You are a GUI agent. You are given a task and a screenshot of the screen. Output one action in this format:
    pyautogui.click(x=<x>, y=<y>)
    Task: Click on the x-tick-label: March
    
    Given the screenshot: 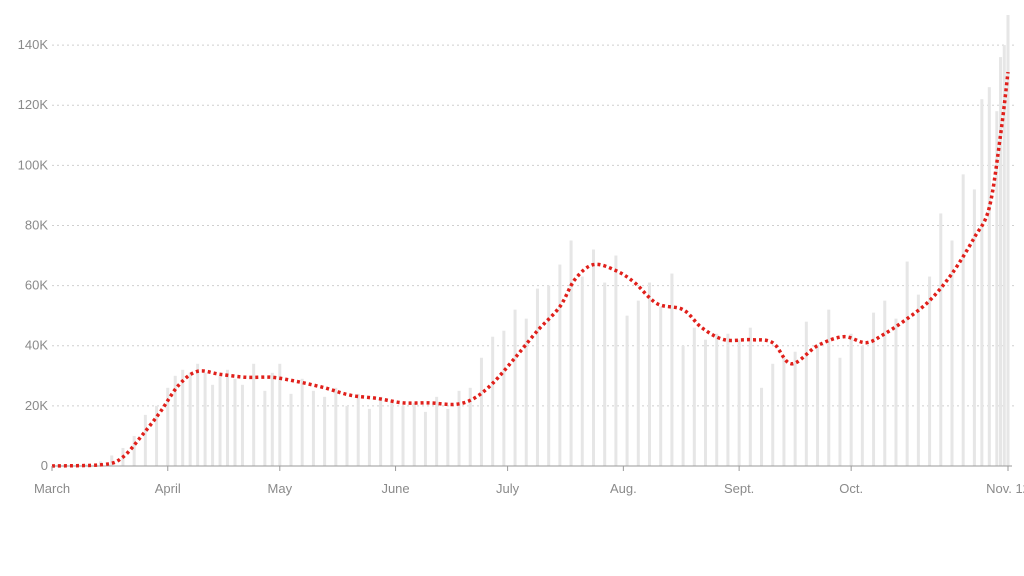 What is the action you would take?
    pyautogui.click(x=52, y=488)
    